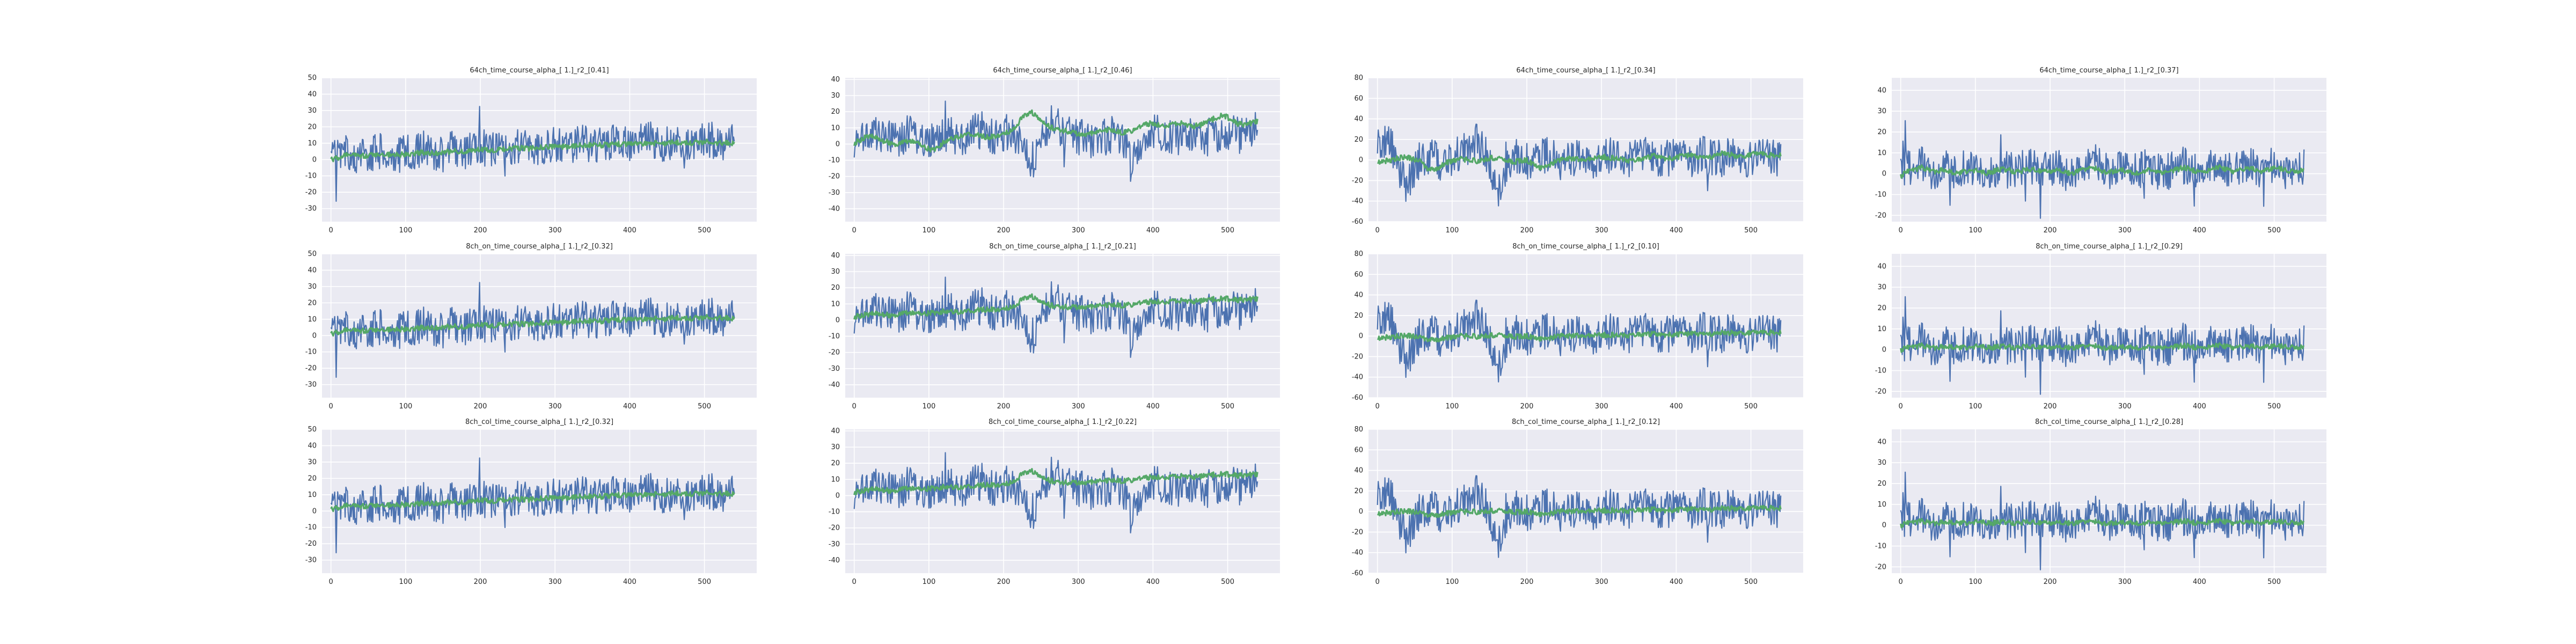  Describe the element at coordinates (1357, 573) in the screenshot. I see `y-tick-label: -60` at that location.